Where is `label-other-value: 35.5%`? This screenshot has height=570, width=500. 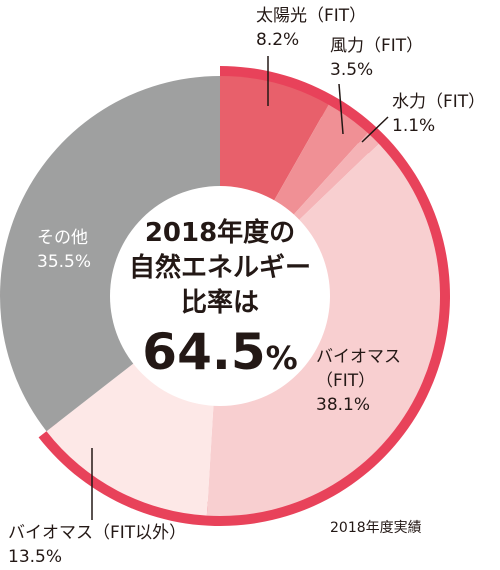 label-other-value: 35.5% is located at coordinates (64, 262).